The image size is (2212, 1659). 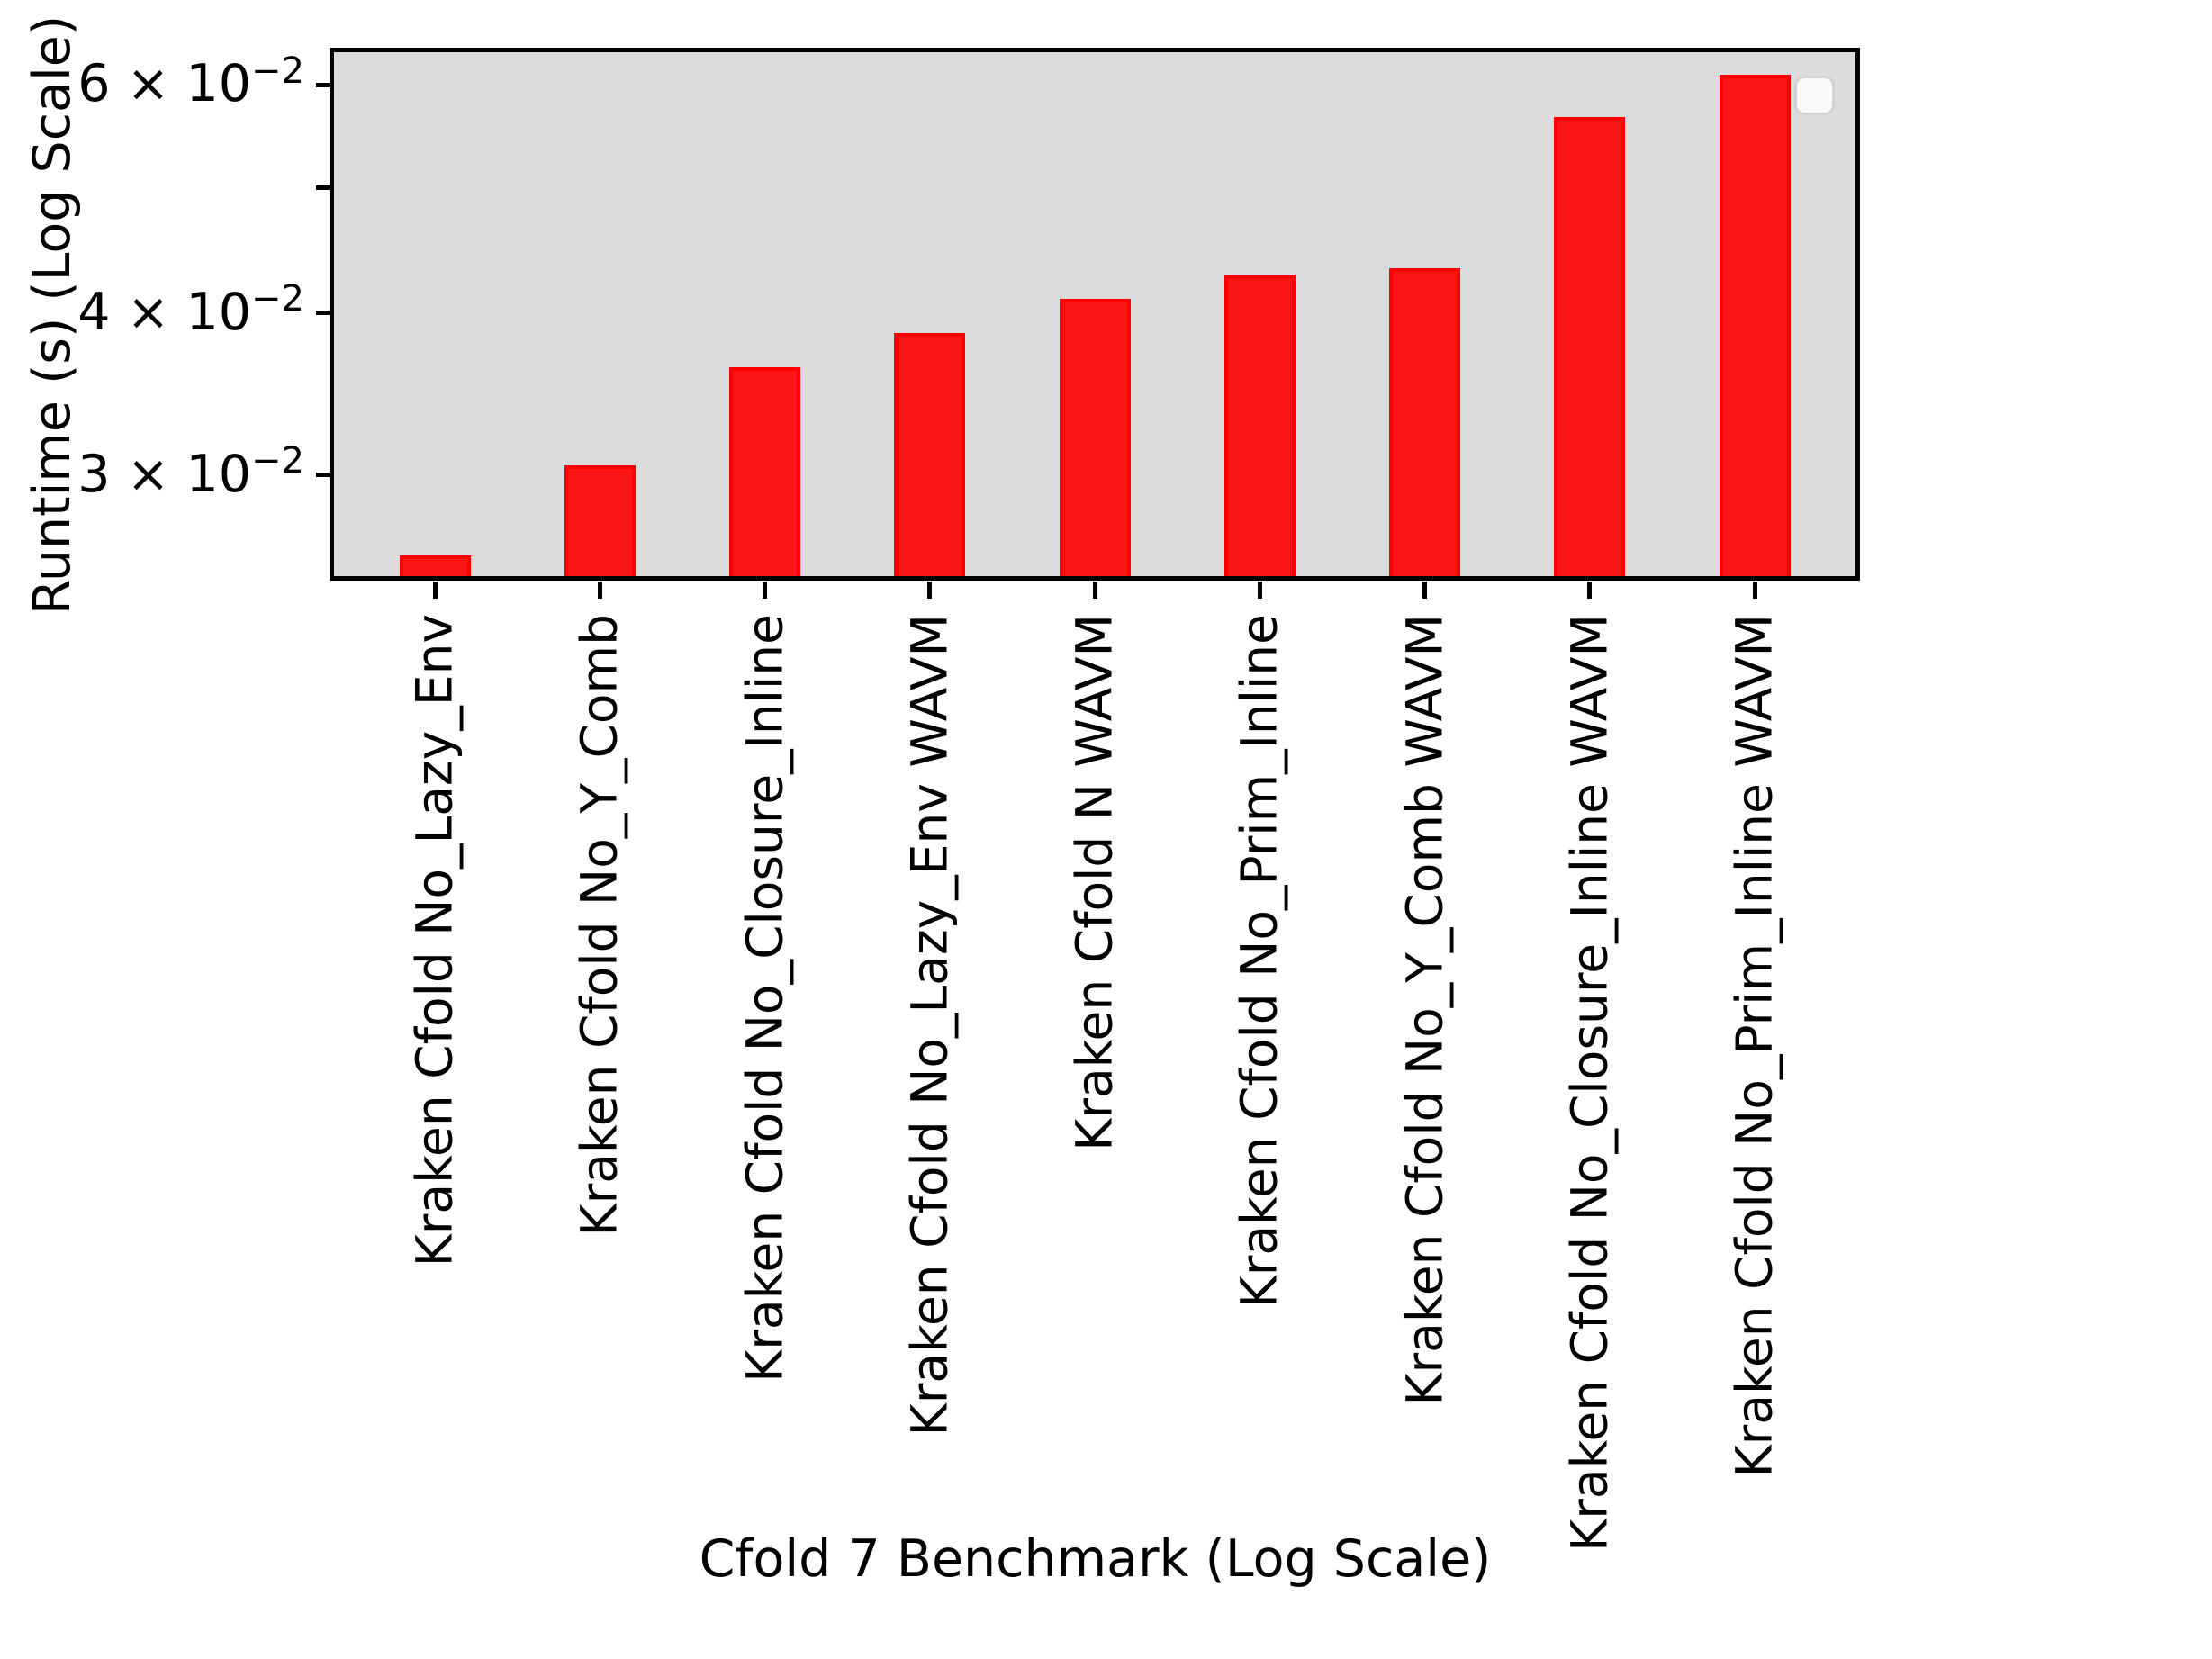 I want to click on x-tick-label-8: Kraken Cfold No_Closure_Inline WAVM, so click(x=1589, y=1083).